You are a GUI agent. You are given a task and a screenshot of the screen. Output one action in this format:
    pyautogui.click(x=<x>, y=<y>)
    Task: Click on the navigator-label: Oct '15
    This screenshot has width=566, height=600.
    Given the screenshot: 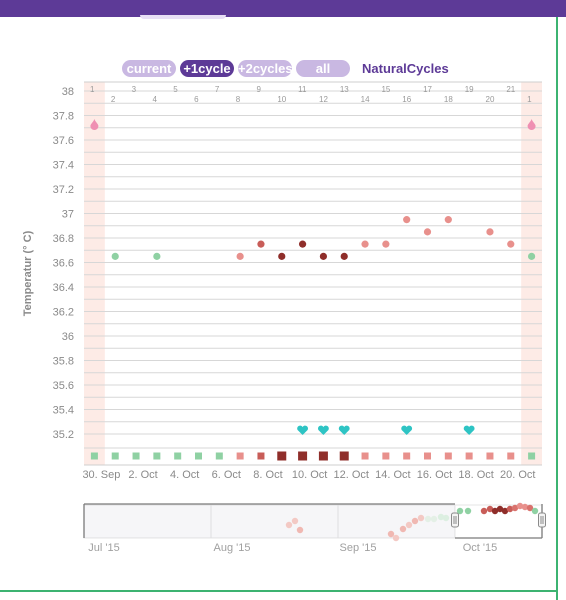 What is the action you would take?
    pyautogui.click(x=480, y=548)
    